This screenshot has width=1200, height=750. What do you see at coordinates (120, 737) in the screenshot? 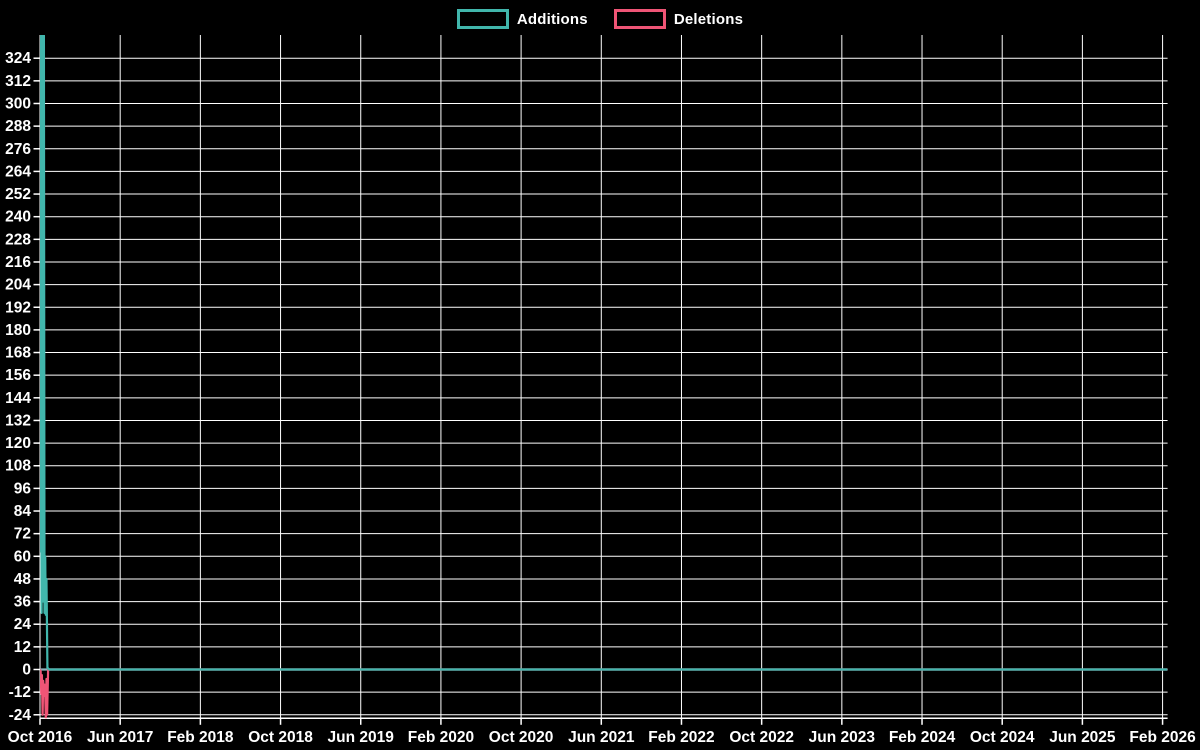
I see `x-axis-label: Jun 2017` at bounding box center [120, 737].